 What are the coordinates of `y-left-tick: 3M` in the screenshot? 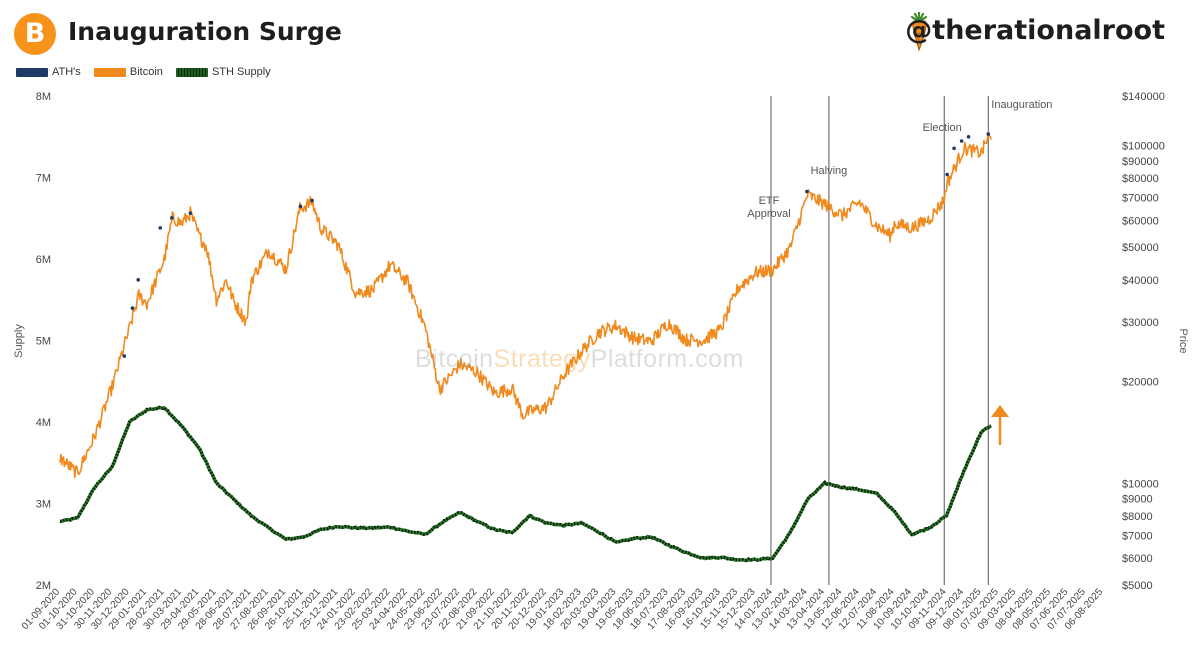 It's located at (43, 505).